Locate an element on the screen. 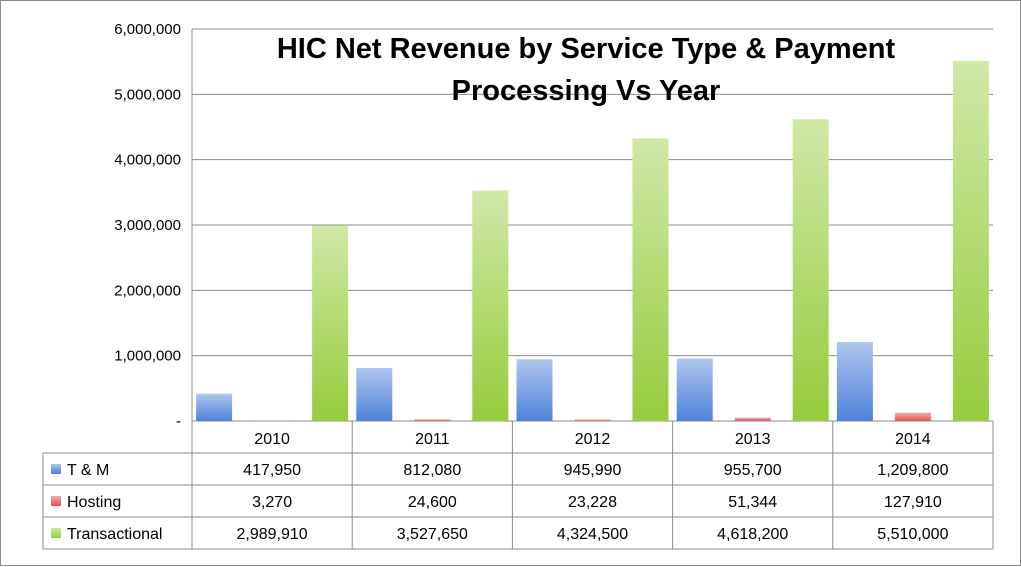  x-category-label: 2012 is located at coordinates (593, 439).